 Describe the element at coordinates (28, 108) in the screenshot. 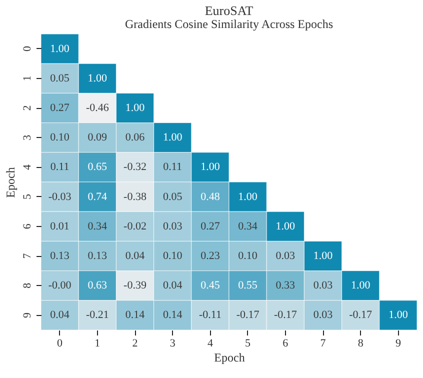

I see `y-tick-label: 2` at that location.